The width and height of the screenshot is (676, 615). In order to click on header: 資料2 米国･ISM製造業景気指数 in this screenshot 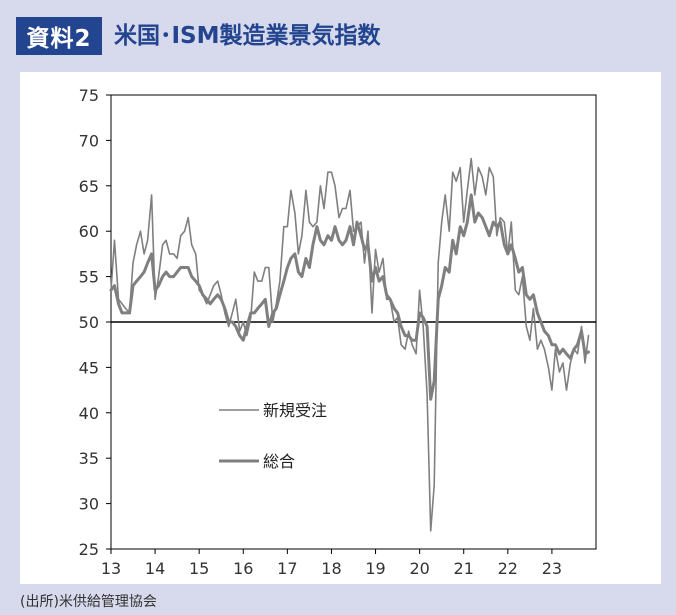, I will do `click(338, 35)`.